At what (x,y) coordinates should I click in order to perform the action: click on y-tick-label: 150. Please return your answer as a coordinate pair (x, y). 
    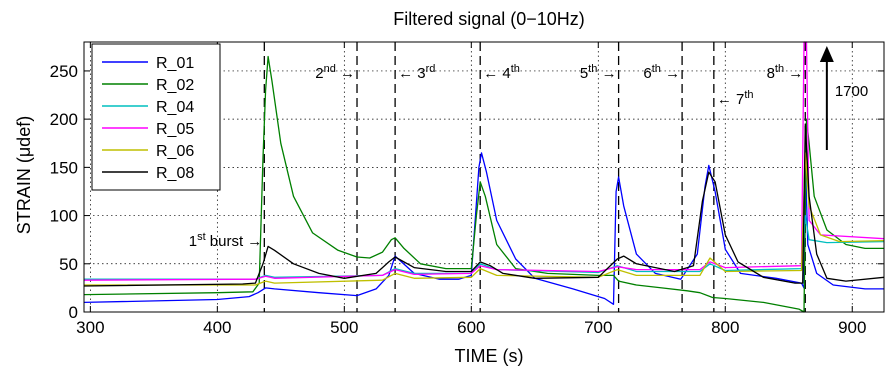
    Looking at the image, I should click on (64, 167).